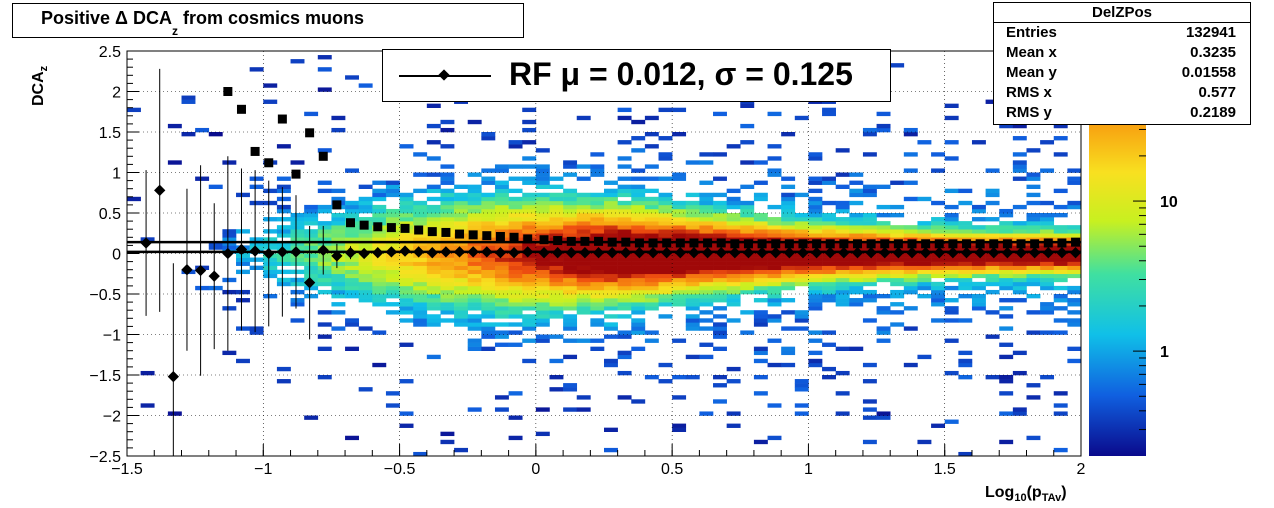 Image resolution: width=1274 pixels, height=508 pixels. Describe the element at coordinates (263, 469) in the screenshot. I see `x-tick-label: −1` at that location.